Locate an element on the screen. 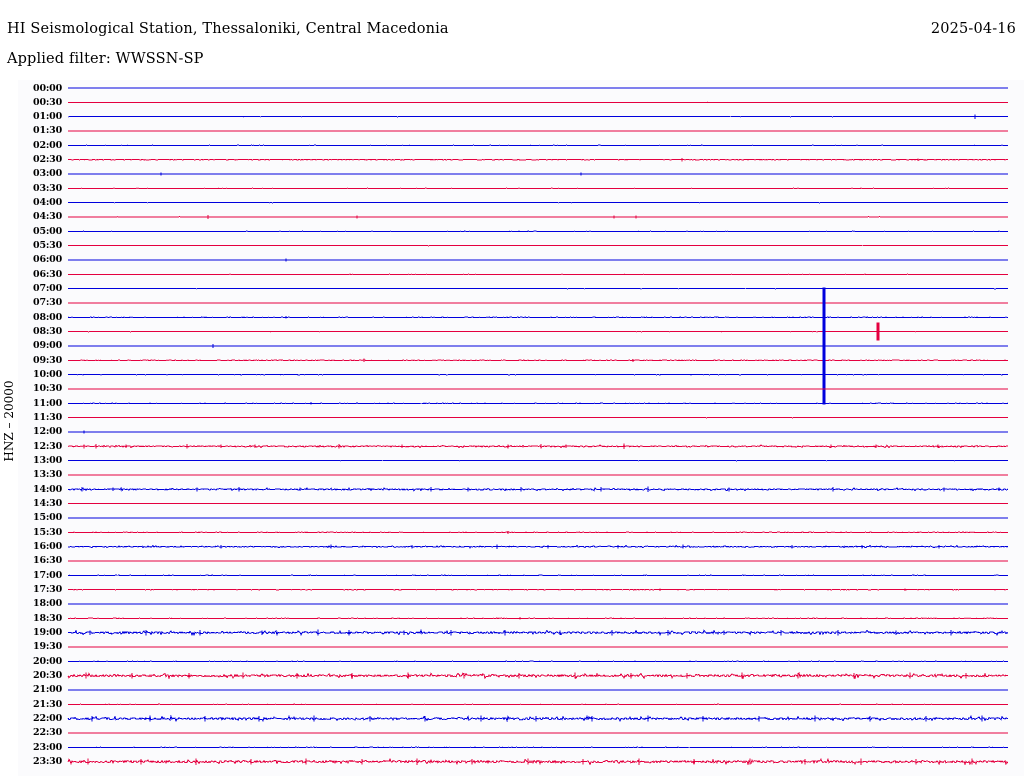 The height and width of the screenshot is (780, 1024). time-label: 06:00 is located at coordinates (47, 260).